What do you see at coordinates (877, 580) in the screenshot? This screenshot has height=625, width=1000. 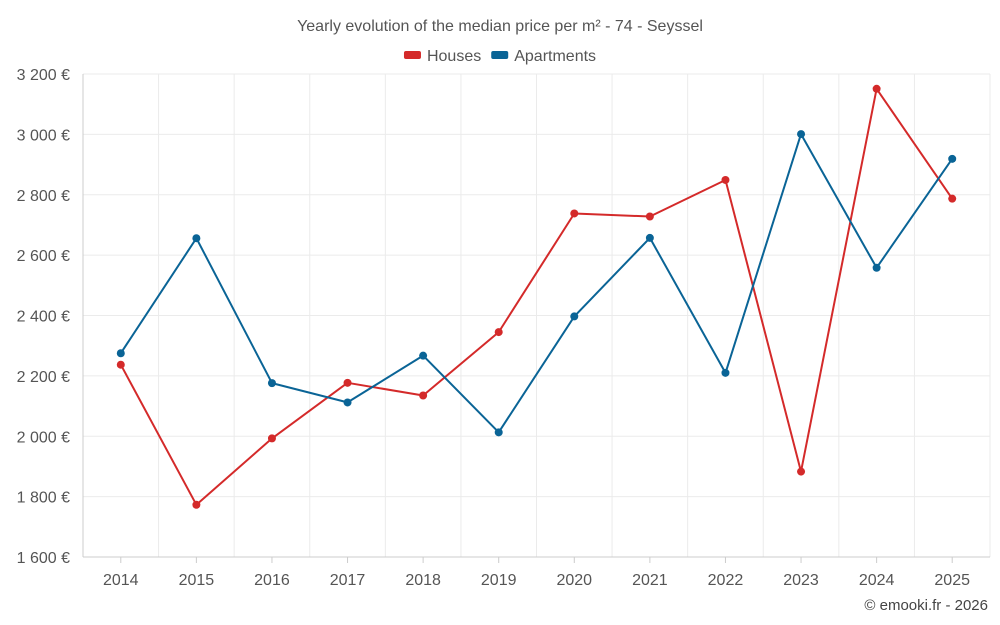 I see `x-tick-label: 2024` at bounding box center [877, 580].